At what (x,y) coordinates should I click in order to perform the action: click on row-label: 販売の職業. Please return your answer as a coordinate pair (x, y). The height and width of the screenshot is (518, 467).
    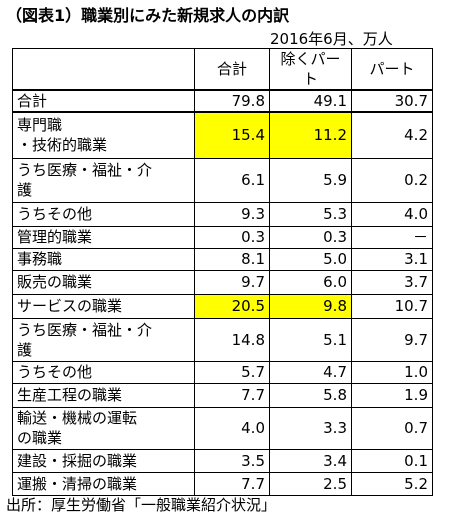
    Looking at the image, I should click on (103, 282).